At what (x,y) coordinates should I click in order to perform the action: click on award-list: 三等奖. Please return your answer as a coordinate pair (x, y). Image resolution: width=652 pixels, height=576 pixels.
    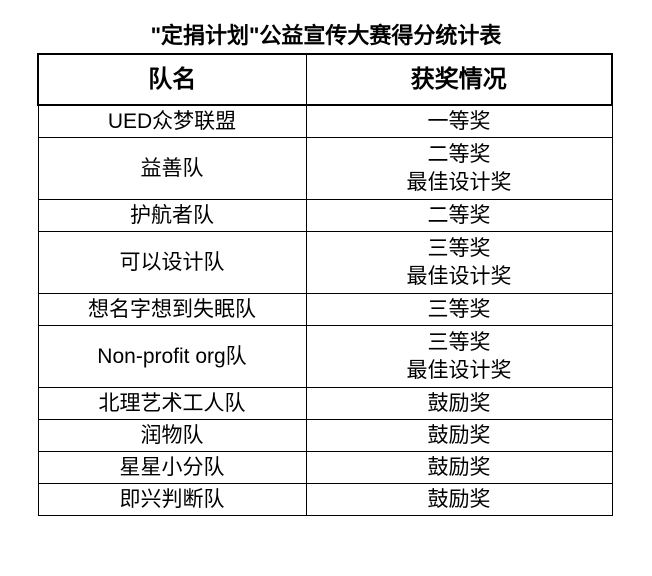
    Looking at the image, I should click on (459, 310).